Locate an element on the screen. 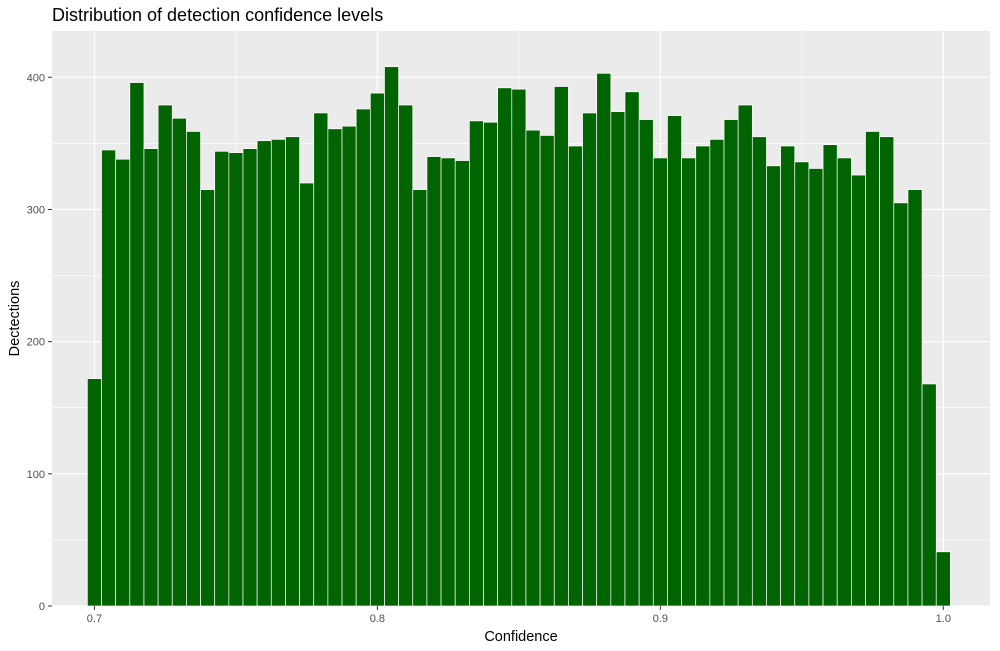 This screenshot has width=1000, height=651. x-tick-label: 0.7 is located at coordinates (94, 619).